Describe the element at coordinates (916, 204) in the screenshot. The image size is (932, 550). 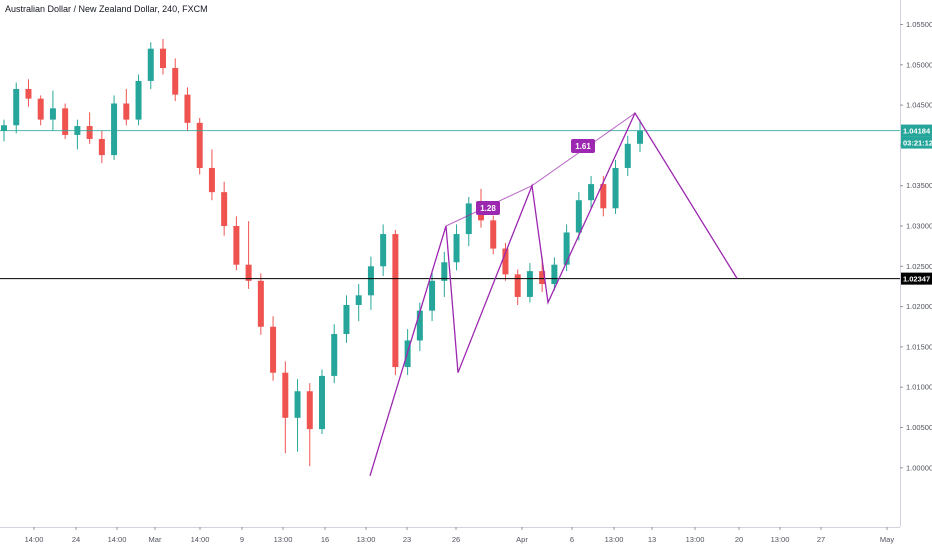
I see `price-axis-tags: 1.04184 03:21:12 1.02347` at that location.